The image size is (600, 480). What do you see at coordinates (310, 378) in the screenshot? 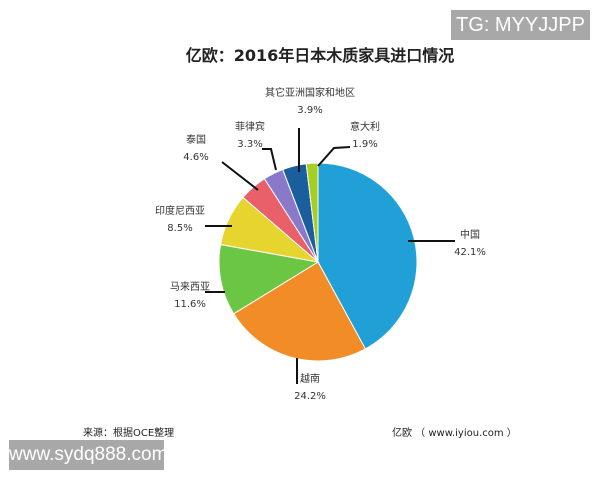
I see `slice-label: 越南` at bounding box center [310, 378].